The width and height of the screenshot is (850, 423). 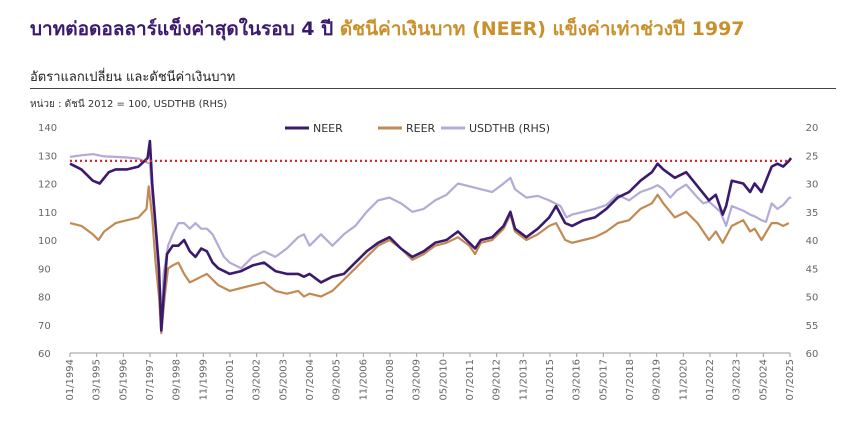 I want to click on y2-tick-label: 50, so click(x=812, y=298).